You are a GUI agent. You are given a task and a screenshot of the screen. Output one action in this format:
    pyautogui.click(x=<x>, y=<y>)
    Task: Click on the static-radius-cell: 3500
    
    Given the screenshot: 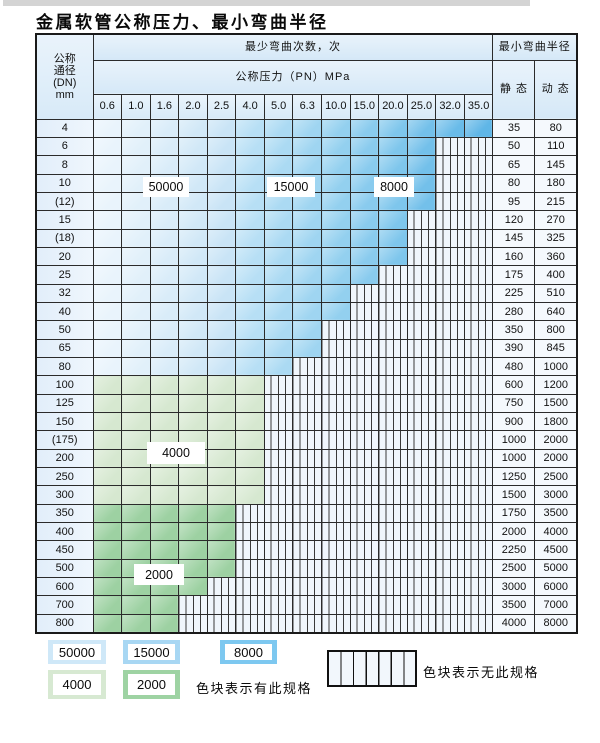 What is the action you would take?
    pyautogui.click(x=514, y=605)
    